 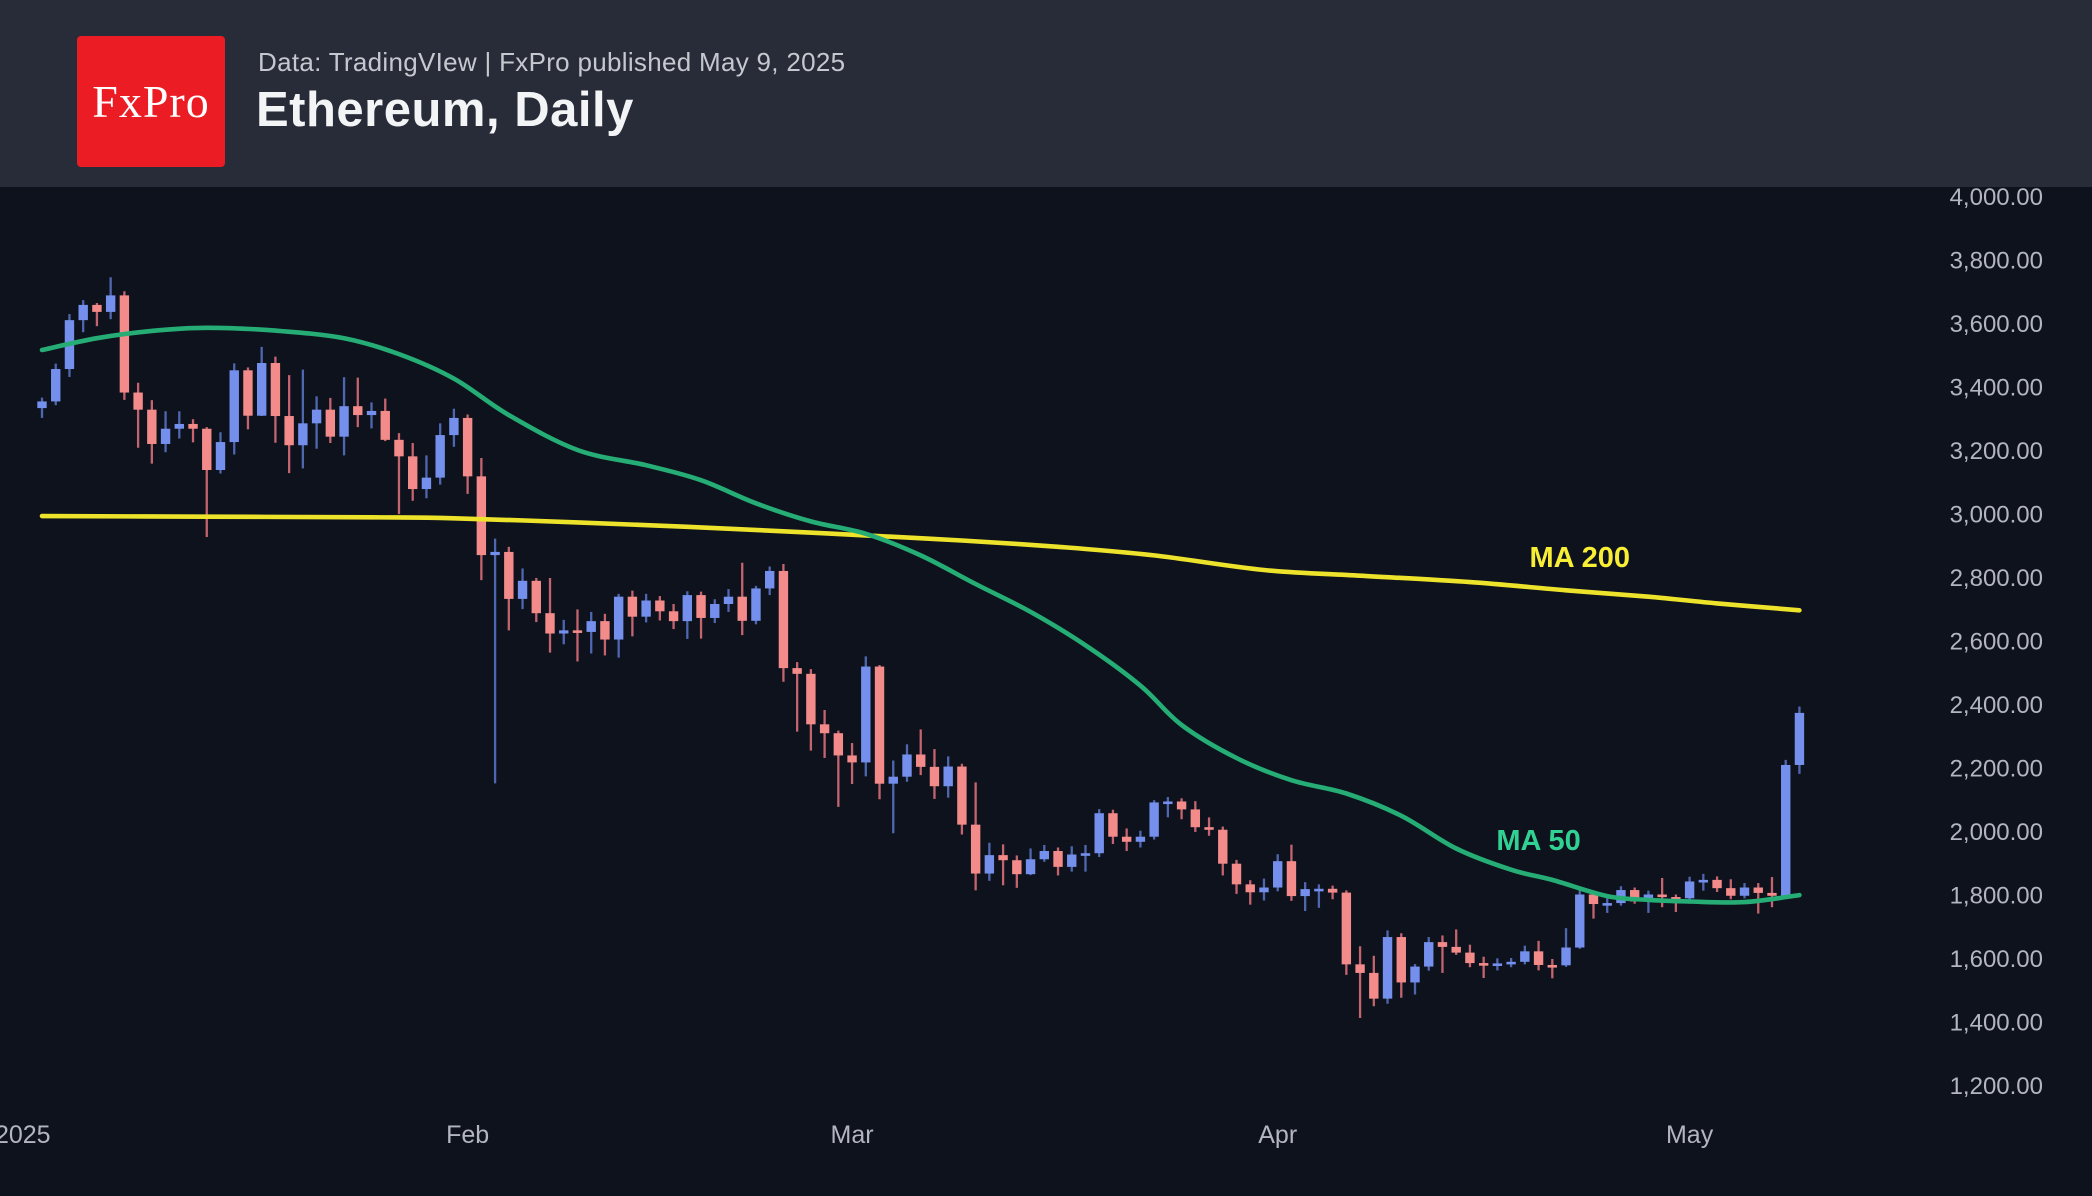 What do you see at coordinates (1277, 1135) in the screenshot?
I see `x-axis-label: Apr` at bounding box center [1277, 1135].